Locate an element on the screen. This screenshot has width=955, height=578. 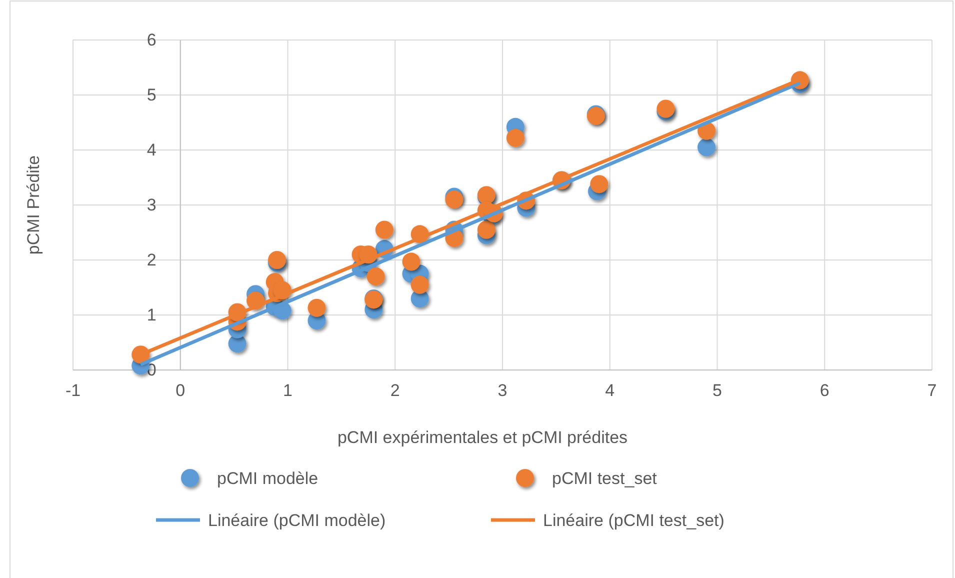
x-tick-label: 4 is located at coordinates (610, 390).